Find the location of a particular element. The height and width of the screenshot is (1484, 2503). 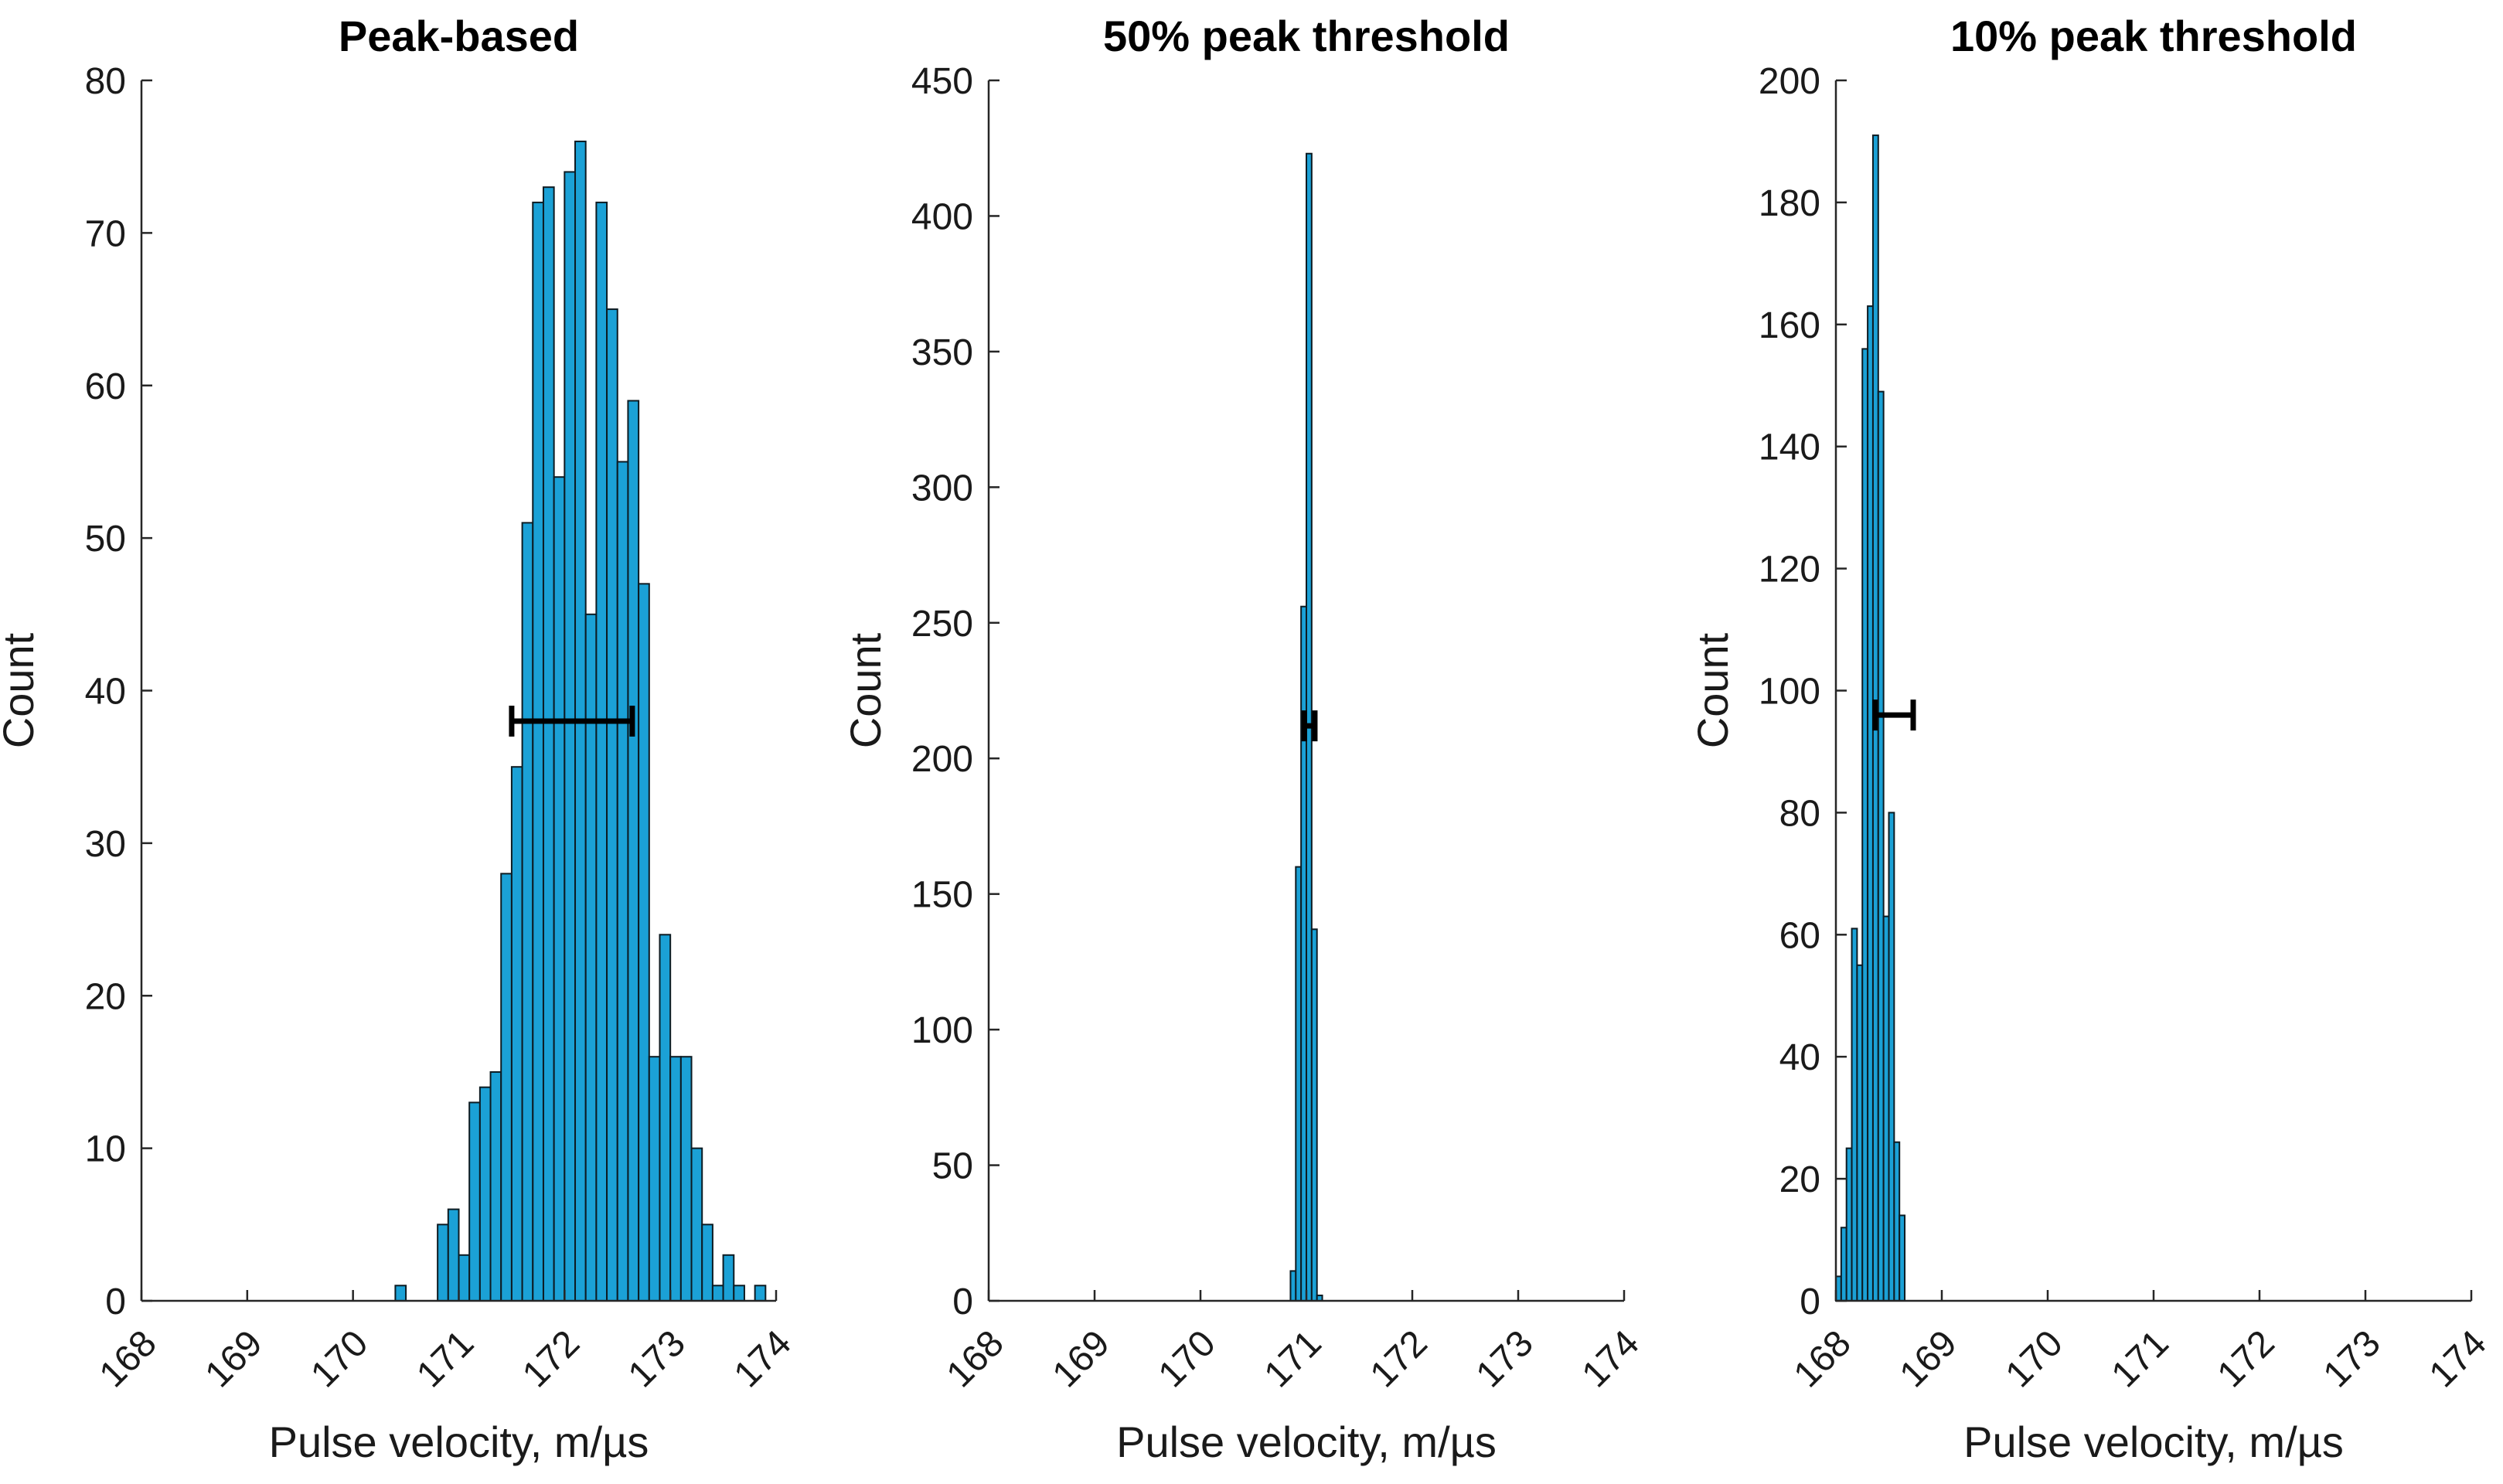

y-tick-label: 180 is located at coordinates (1789, 203).